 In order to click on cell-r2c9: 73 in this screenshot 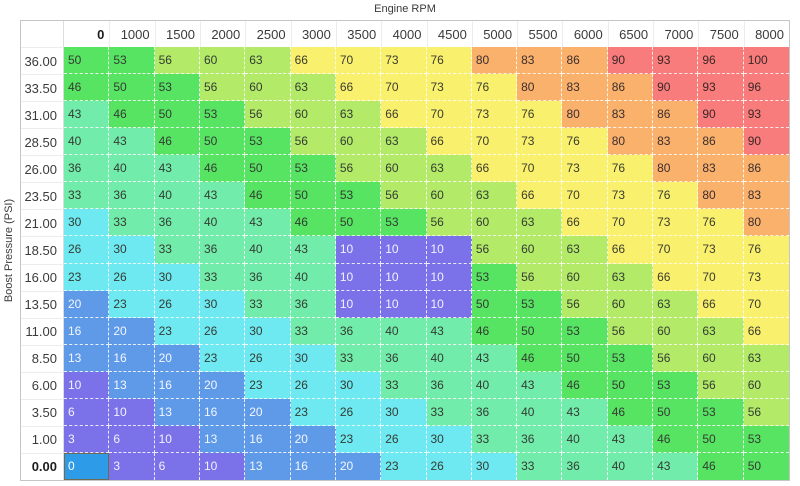, I will do `click(494, 115)`.